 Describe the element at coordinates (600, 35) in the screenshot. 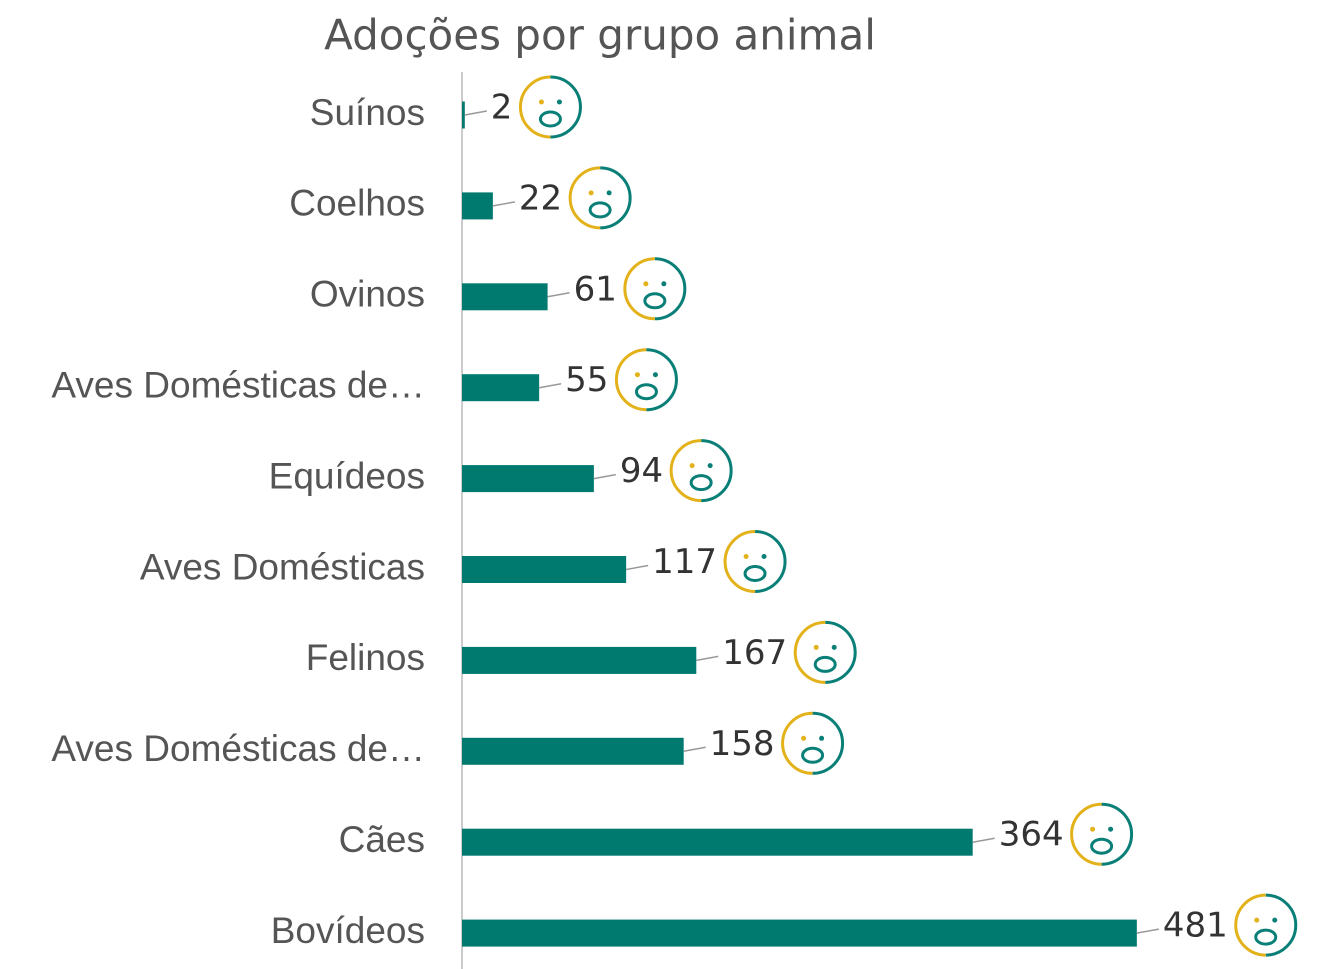

I see `chart-title: Adoções por grupo animal` at that location.